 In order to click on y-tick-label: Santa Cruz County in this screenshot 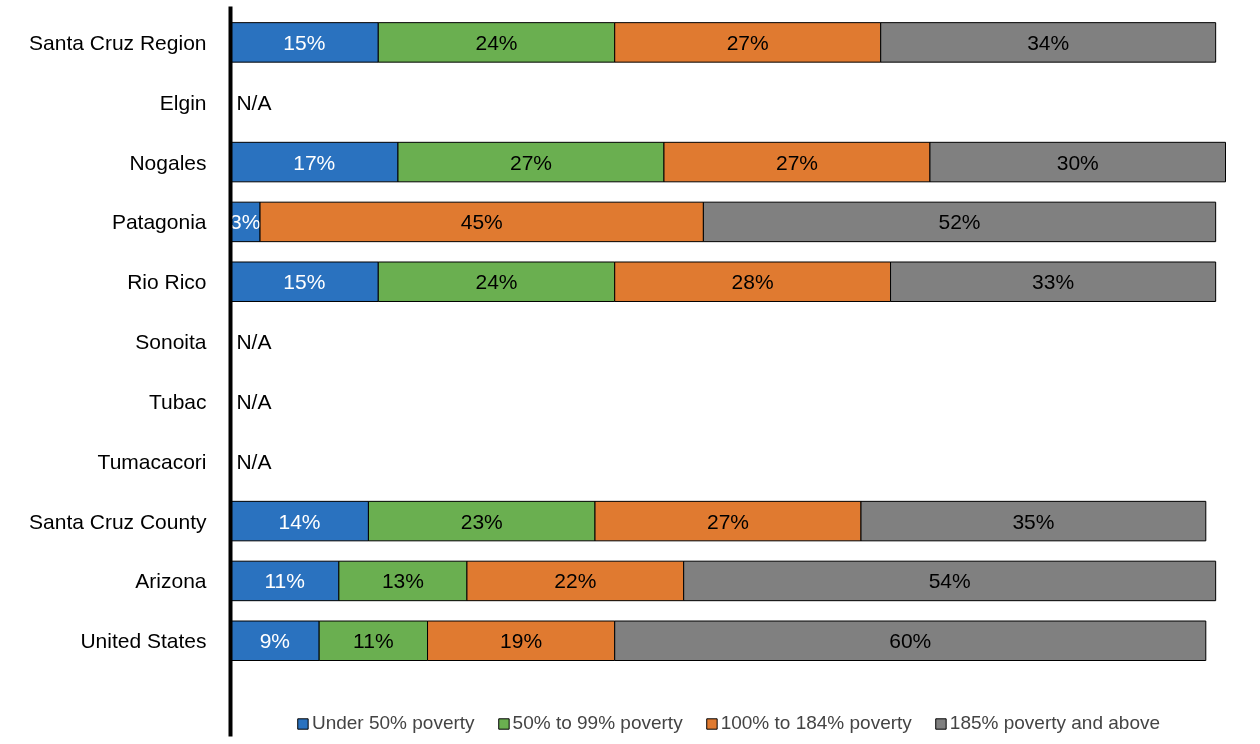, I will do `click(118, 521)`.